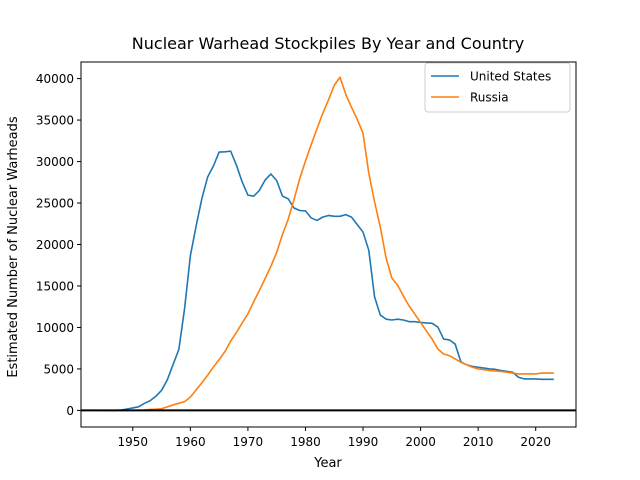 The height and width of the screenshot is (480, 640). I want to click on x-tick-label: 1960, so click(190, 442).